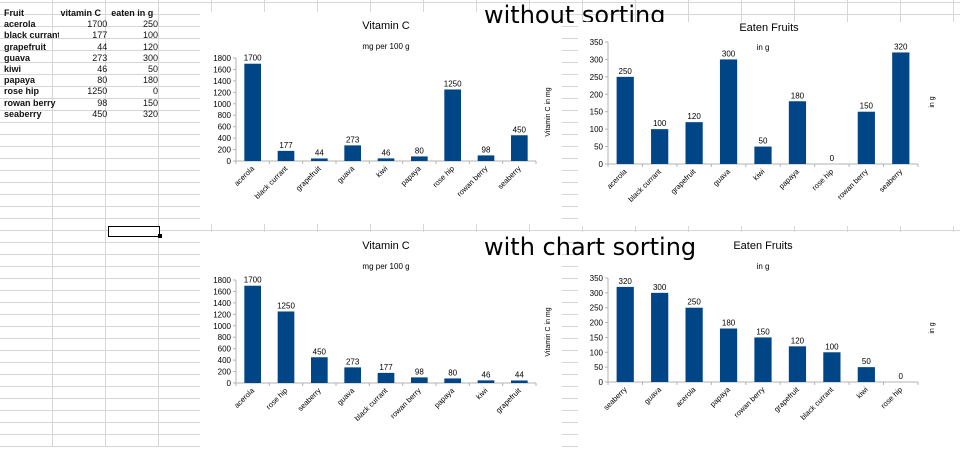 This screenshot has height=452, width=960. What do you see at coordinates (102, 102) in the screenshot?
I see `cell-vitamin-c: 98` at bounding box center [102, 102].